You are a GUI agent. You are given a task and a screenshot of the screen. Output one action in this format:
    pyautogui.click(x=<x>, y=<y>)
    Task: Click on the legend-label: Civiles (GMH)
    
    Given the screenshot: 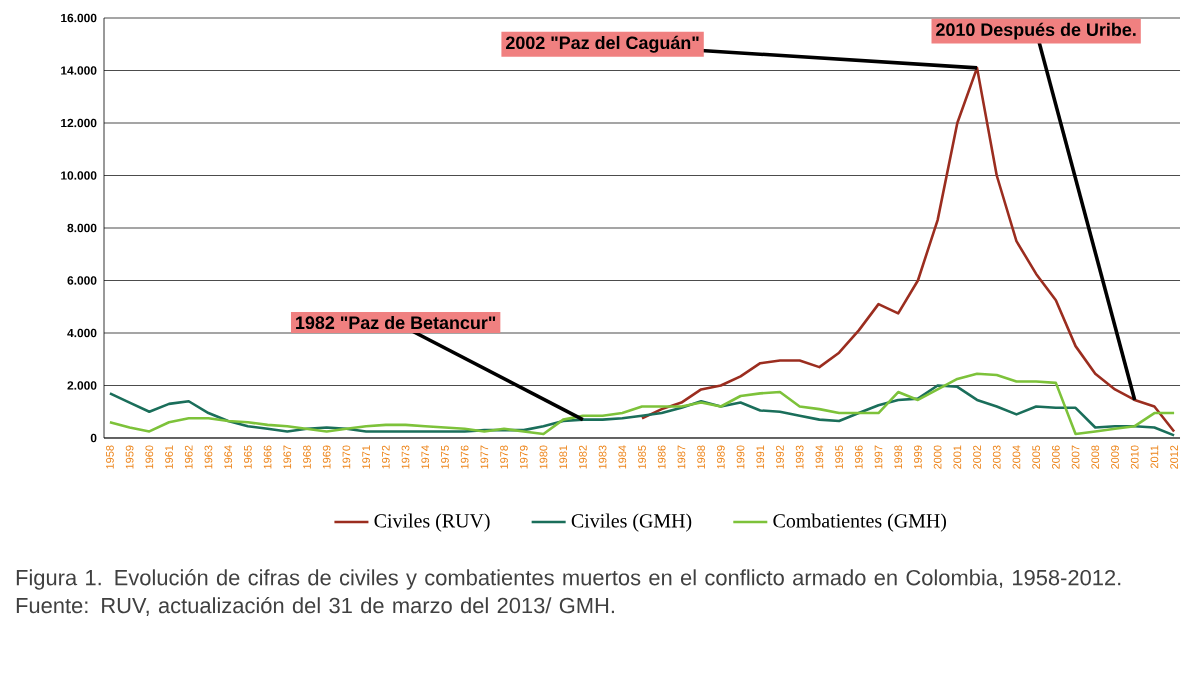 What is the action you would take?
    pyautogui.click(x=631, y=522)
    